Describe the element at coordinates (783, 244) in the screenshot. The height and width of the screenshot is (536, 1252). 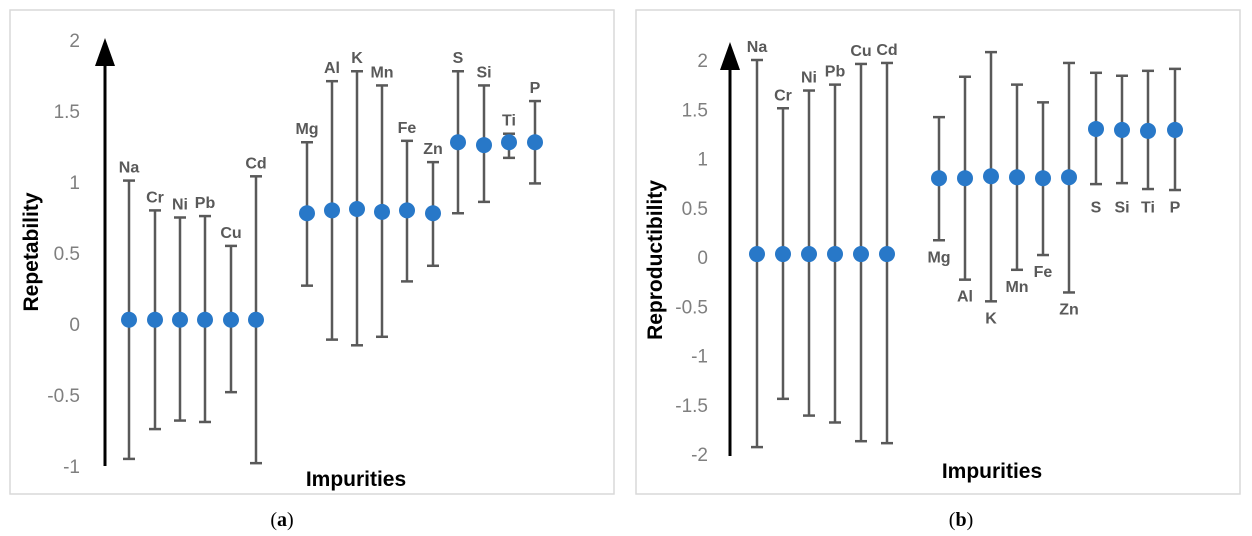
I see `data-point-cr: Cr` at that location.